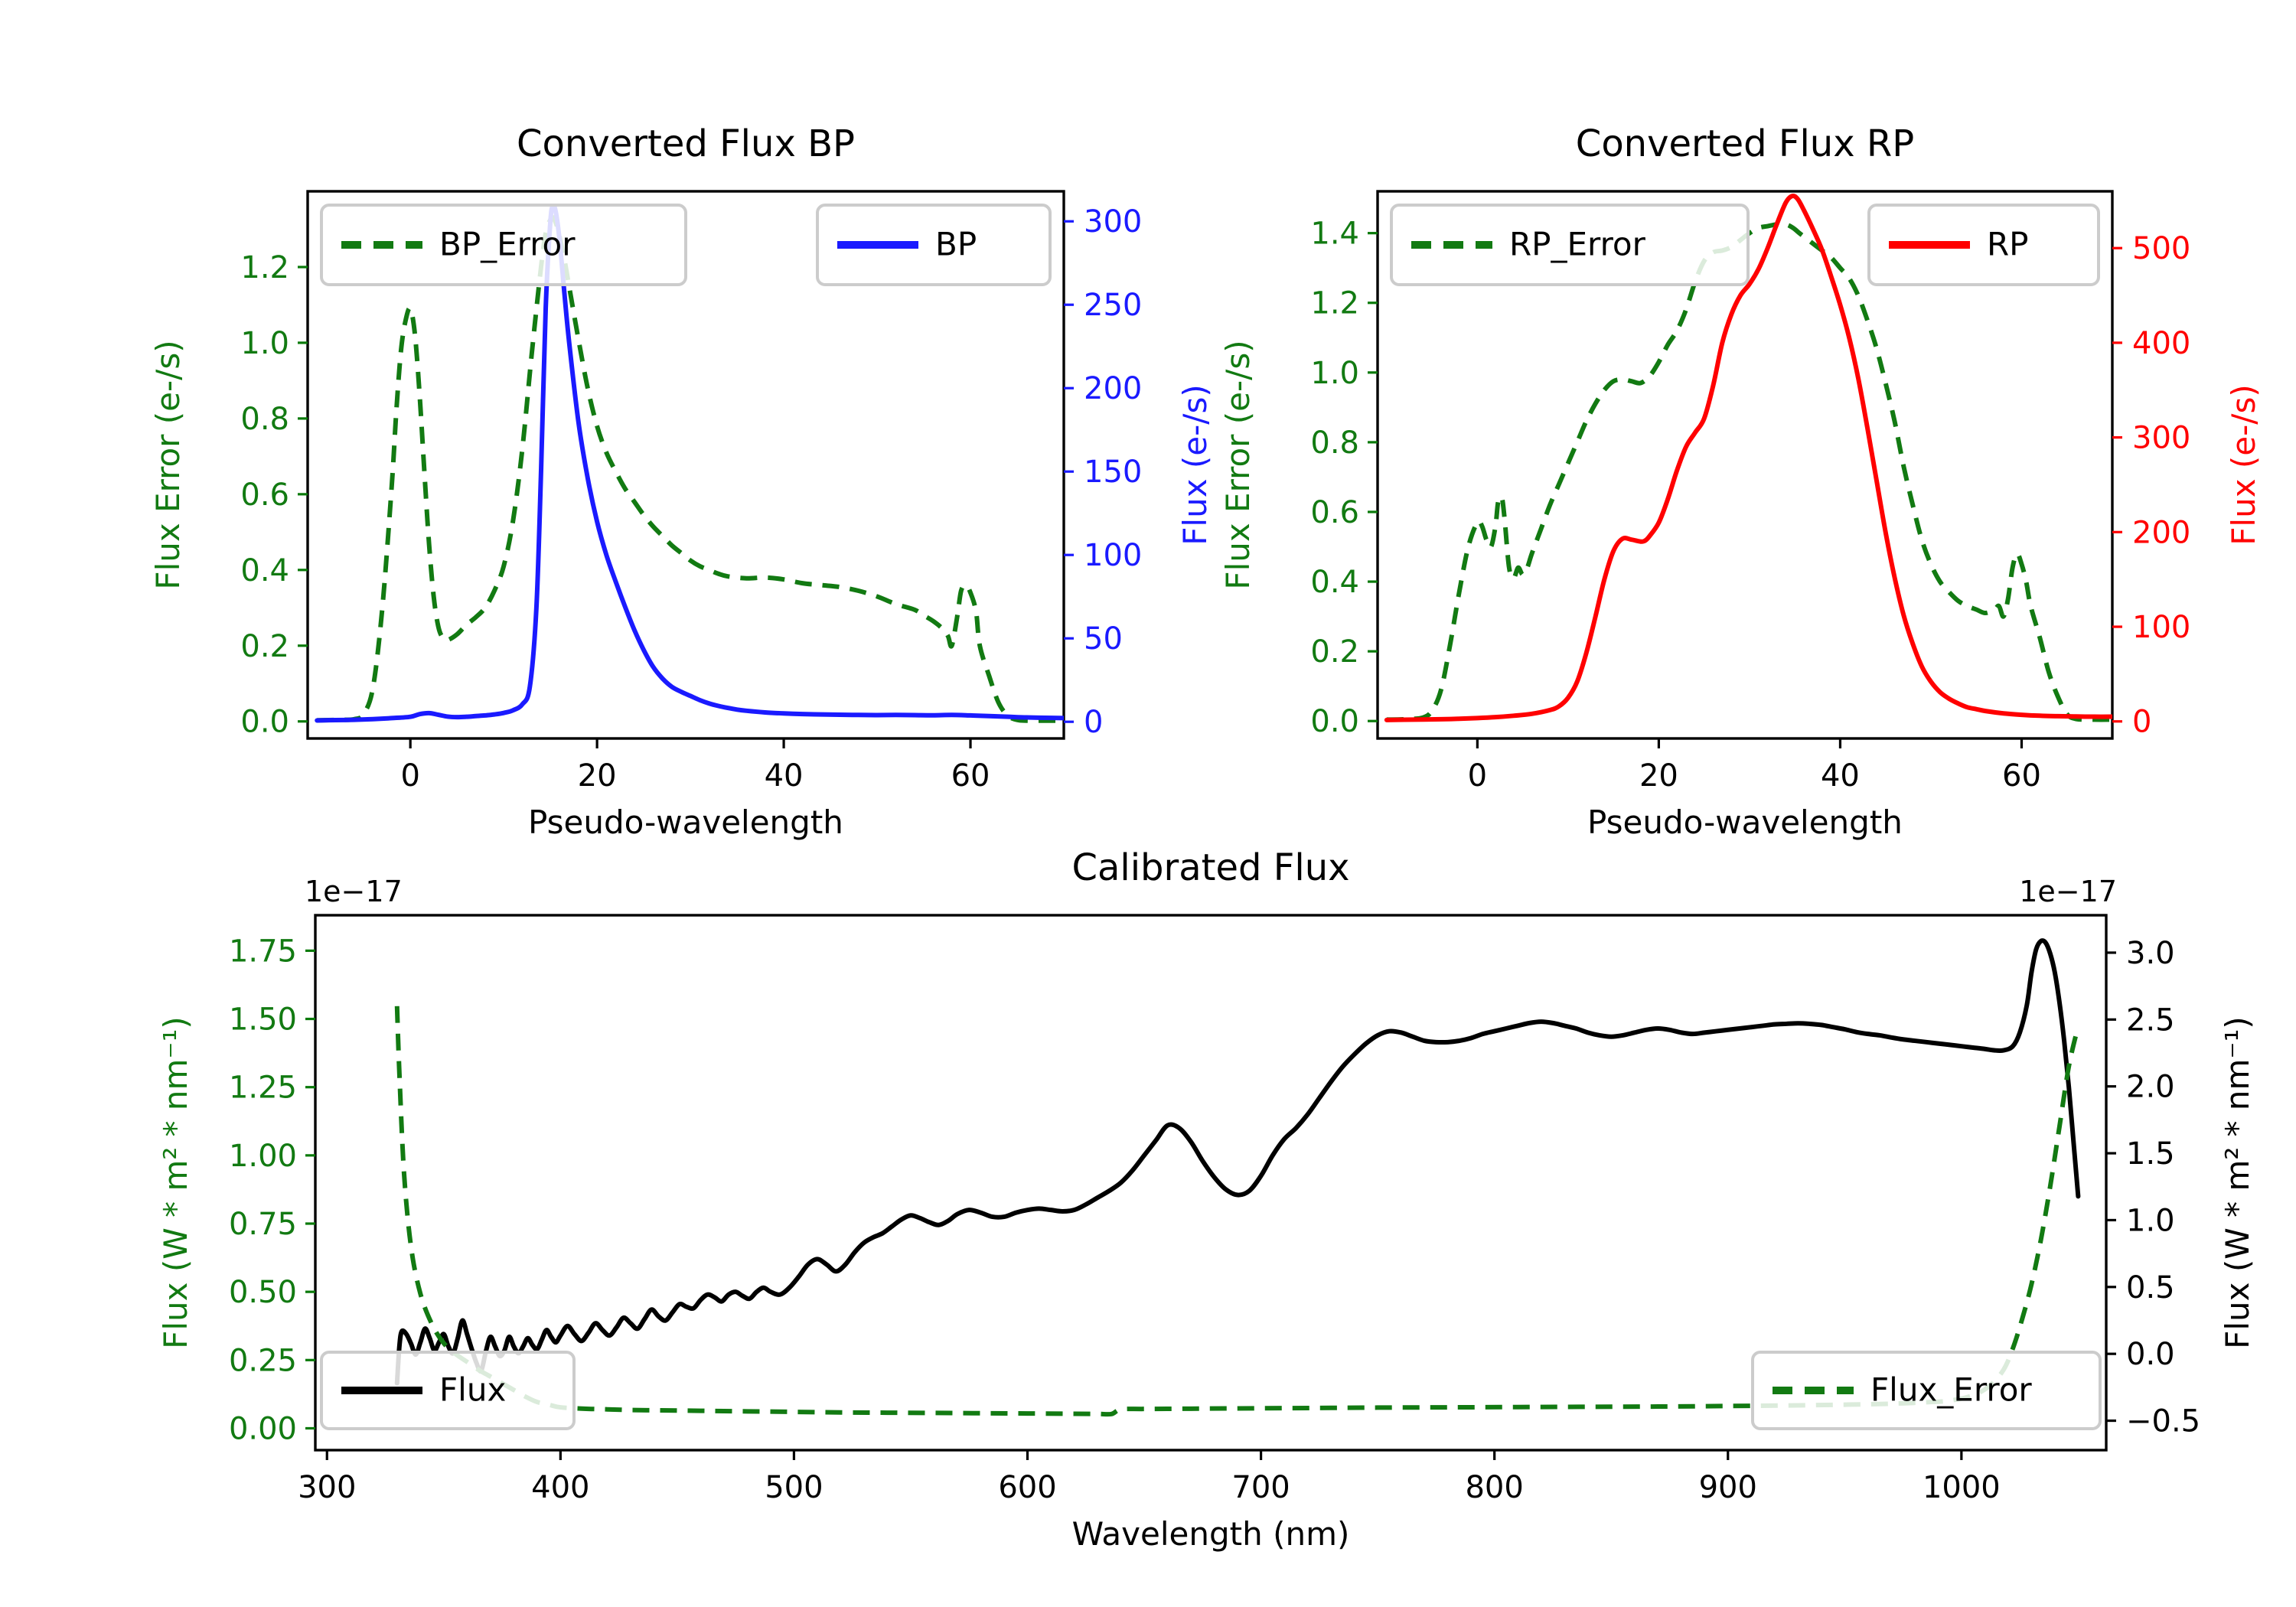 Image resolution: width=2296 pixels, height=1607 pixels. What do you see at coordinates (264, 343) in the screenshot?
I see `converted-flux-bp-yticklabel-left: 1.0` at bounding box center [264, 343].